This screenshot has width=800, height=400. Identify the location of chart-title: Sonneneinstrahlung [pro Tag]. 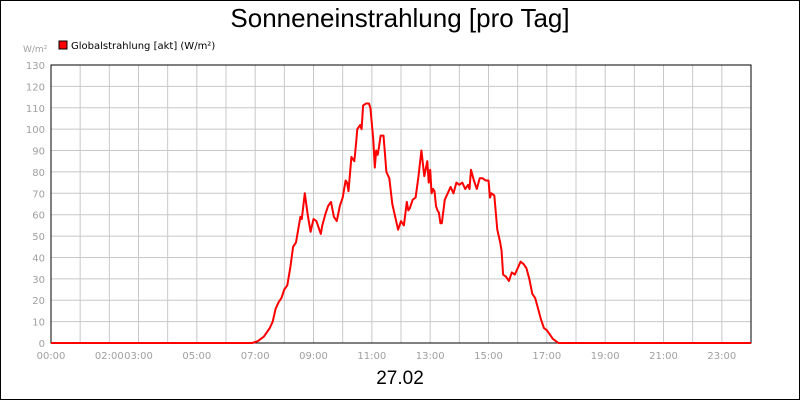
(400, 18).